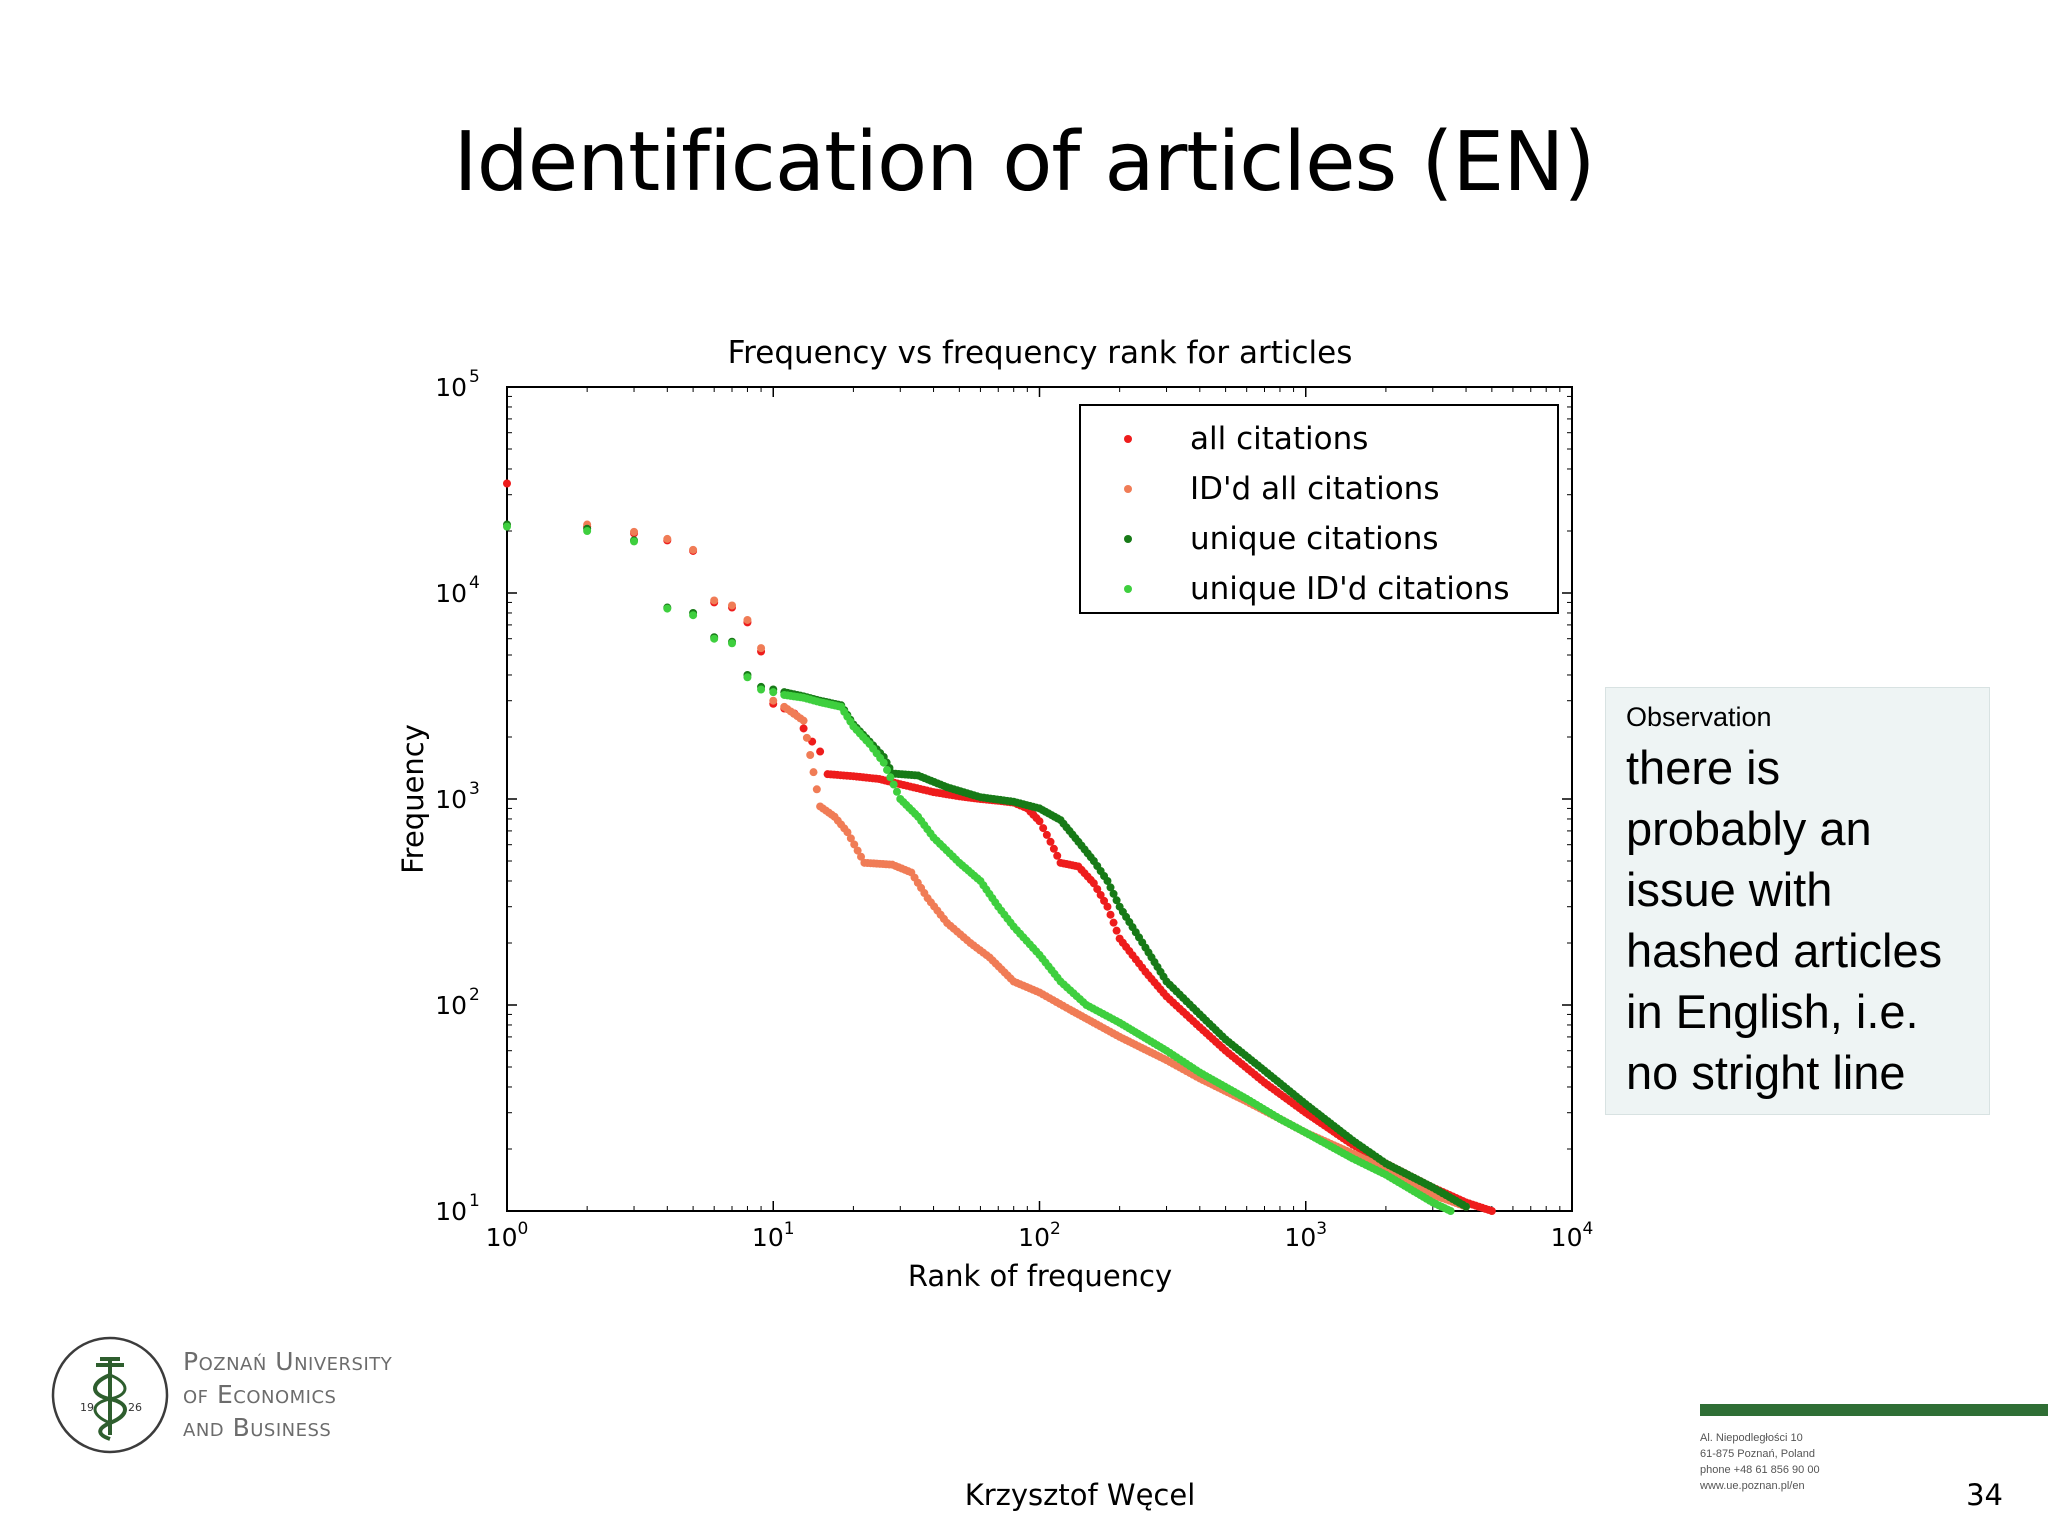 The height and width of the screenshot is (1536, 2048). I want to click on legend-label: unique citations, so click(1314, 539).